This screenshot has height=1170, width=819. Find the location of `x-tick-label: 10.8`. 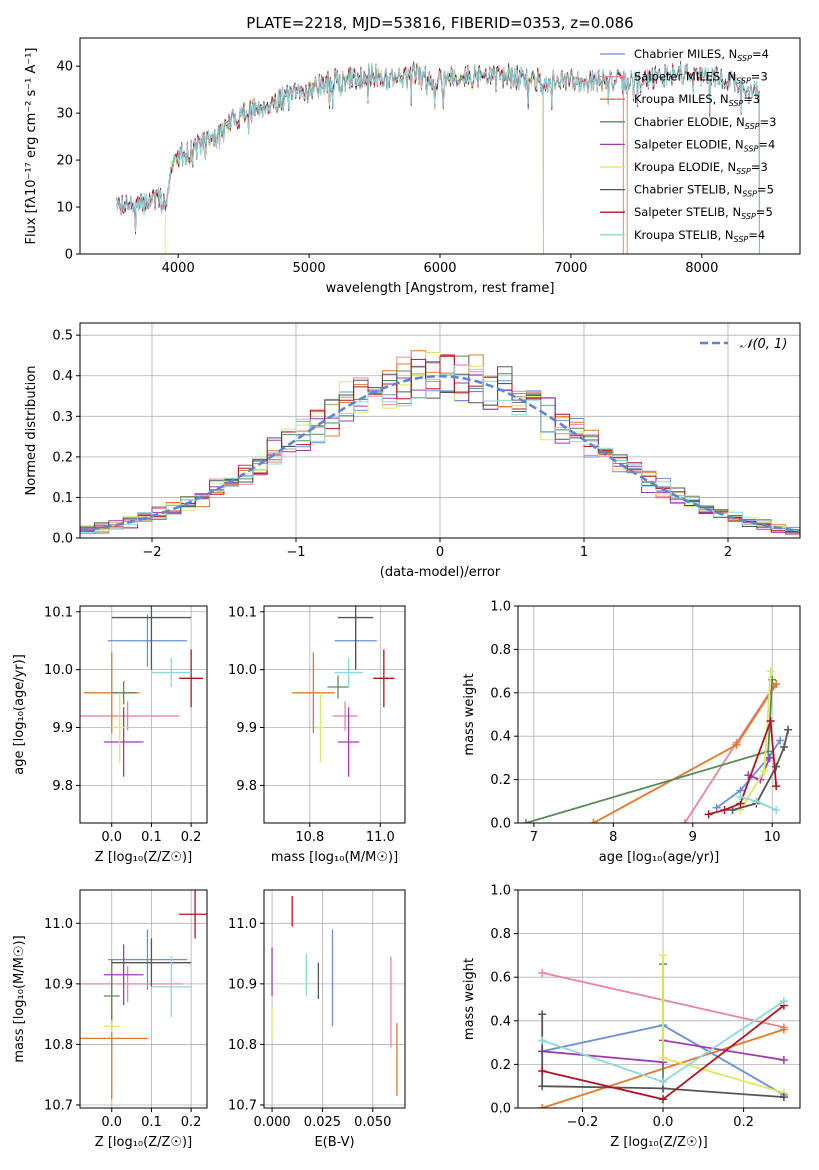

x-tick-label: 10.8 is located at coordinates (309, 837).